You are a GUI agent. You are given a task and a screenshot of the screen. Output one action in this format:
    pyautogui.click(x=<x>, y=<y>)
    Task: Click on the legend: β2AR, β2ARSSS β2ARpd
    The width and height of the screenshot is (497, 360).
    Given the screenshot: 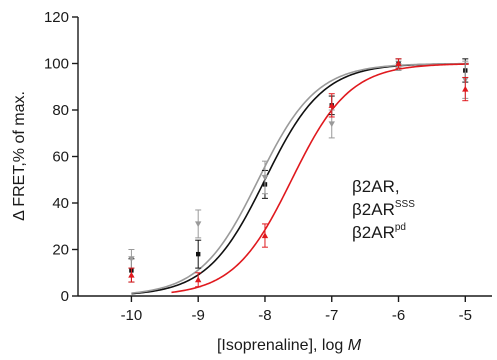 What is the action you would take?
    pyautogui.click(x=383, y=209)
    